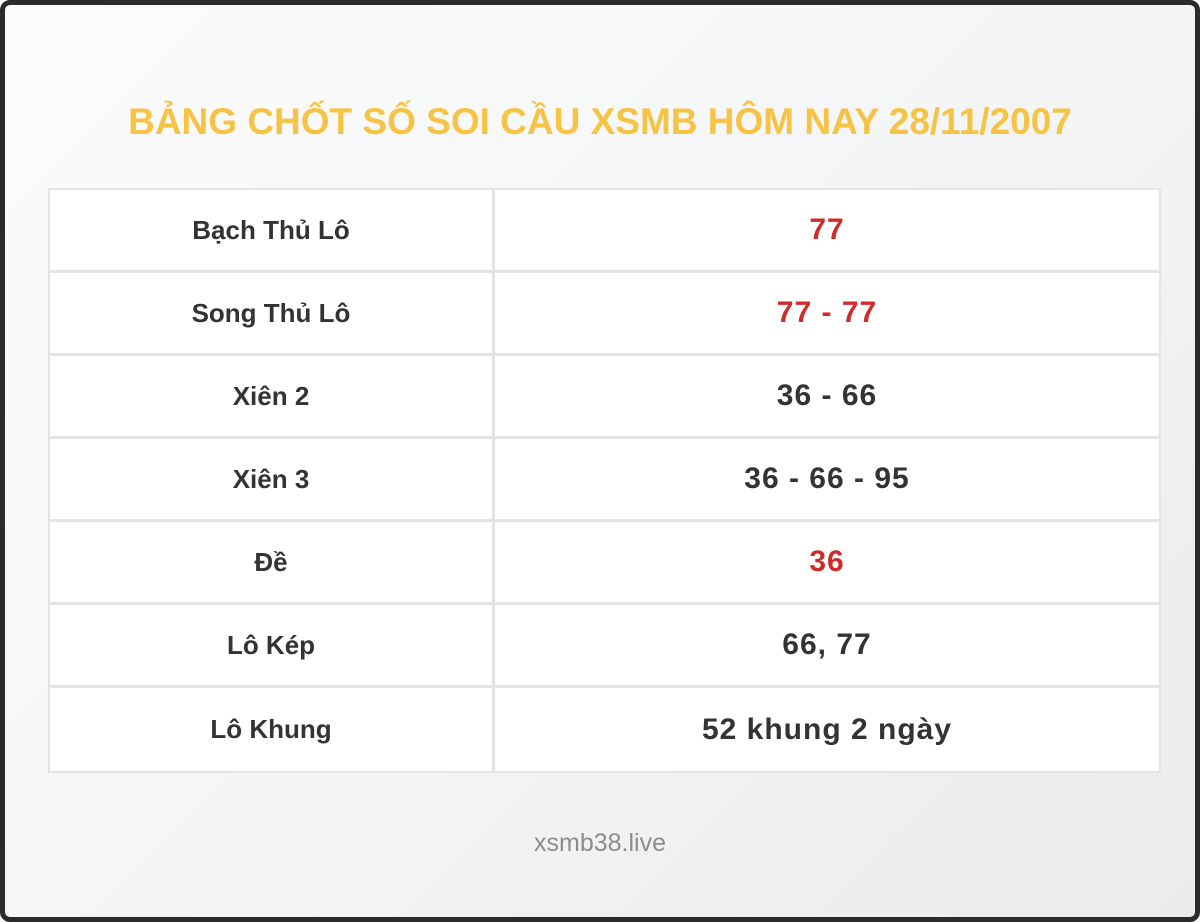 Image resolution: width=1200 pixels, height=922 pixels. I want to click on site-watermark: xsmb38.live, so click(600, 843).